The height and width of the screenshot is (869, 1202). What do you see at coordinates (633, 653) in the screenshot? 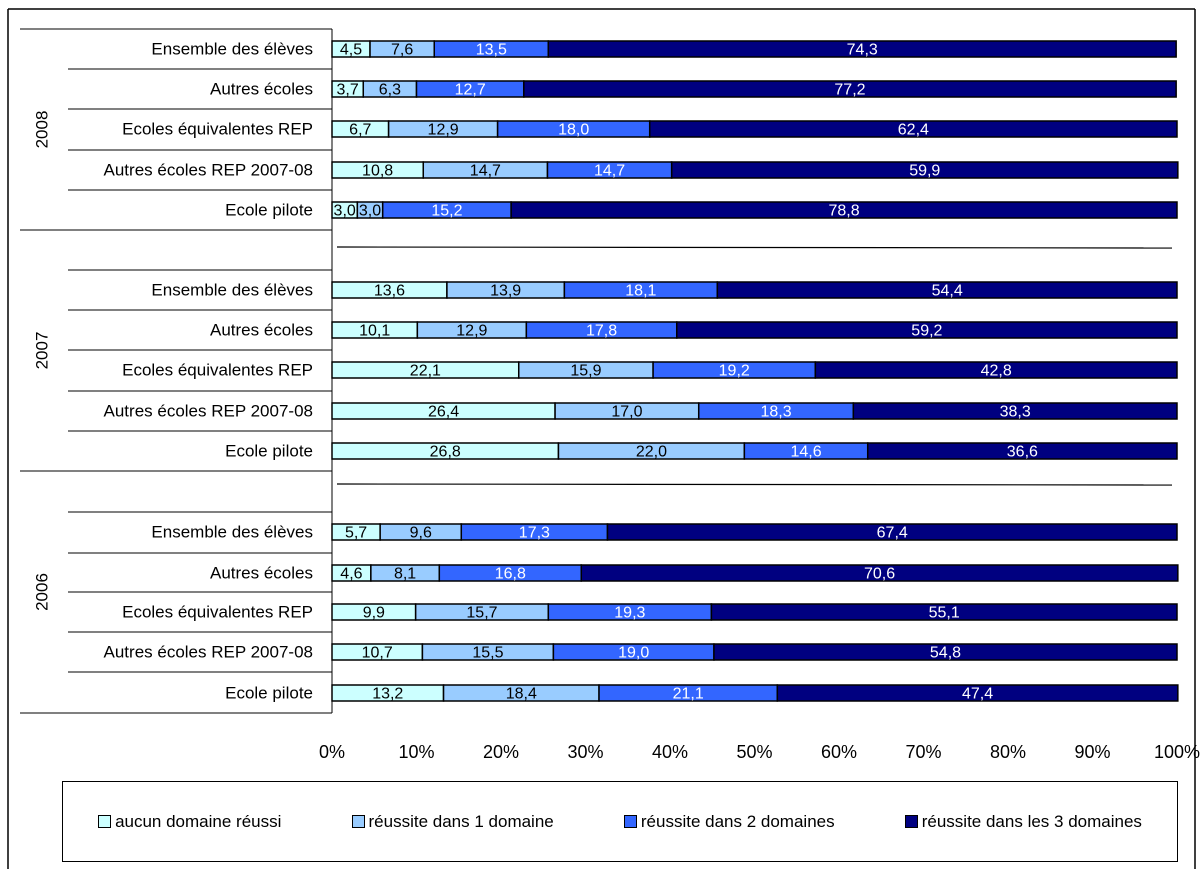
I see `data-label: 19,0` at bounding box center [633, 653].